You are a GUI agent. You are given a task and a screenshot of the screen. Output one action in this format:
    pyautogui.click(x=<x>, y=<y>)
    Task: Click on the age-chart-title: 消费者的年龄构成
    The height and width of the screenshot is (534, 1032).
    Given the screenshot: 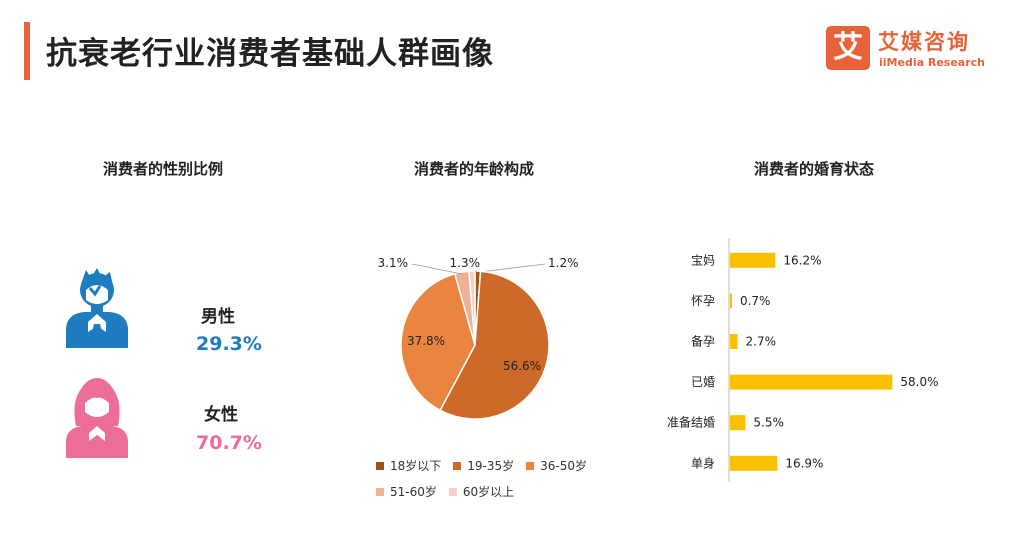 What is the action you would take?
    pyautogui.click(x=473, y=169)
    